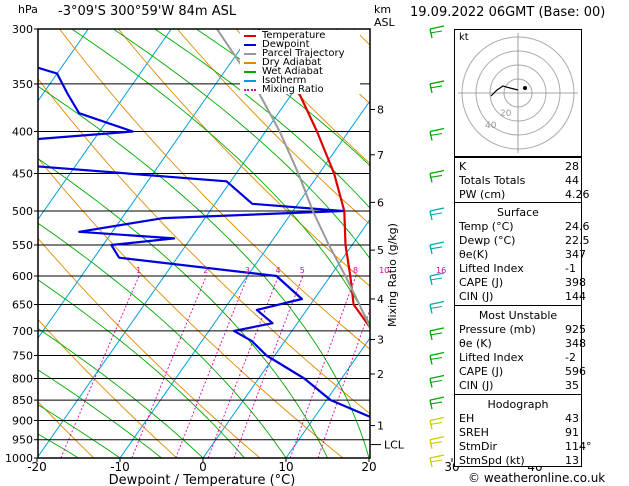  I want to click on hodograph-panel: kt 20 40, so click(518, 93).